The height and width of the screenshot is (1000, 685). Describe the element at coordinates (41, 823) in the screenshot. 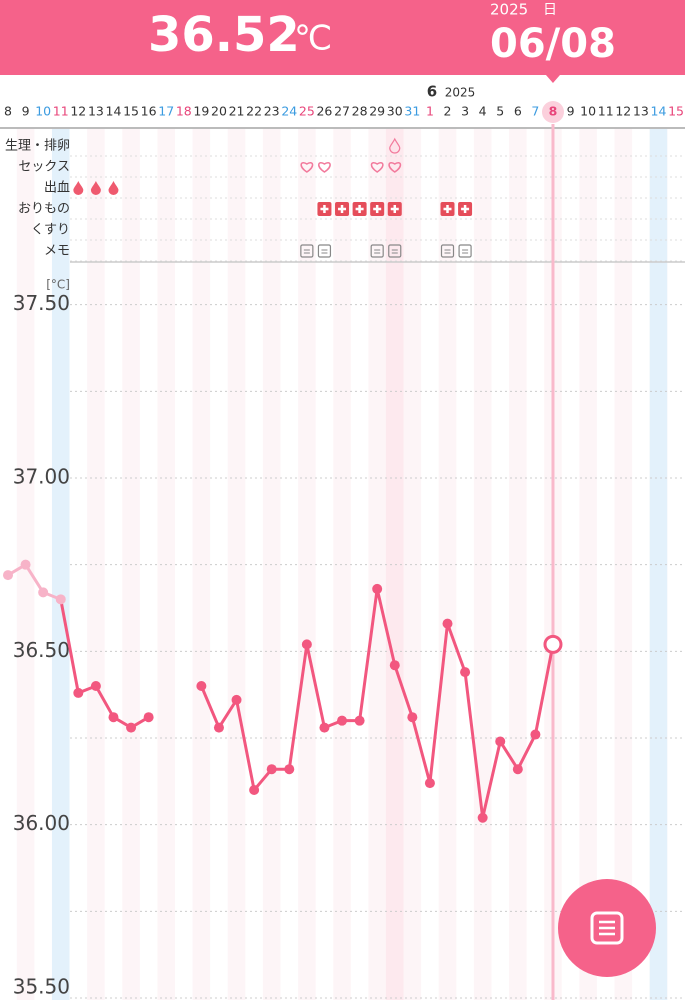

I see `y-tick-label: 36.00` at that location.